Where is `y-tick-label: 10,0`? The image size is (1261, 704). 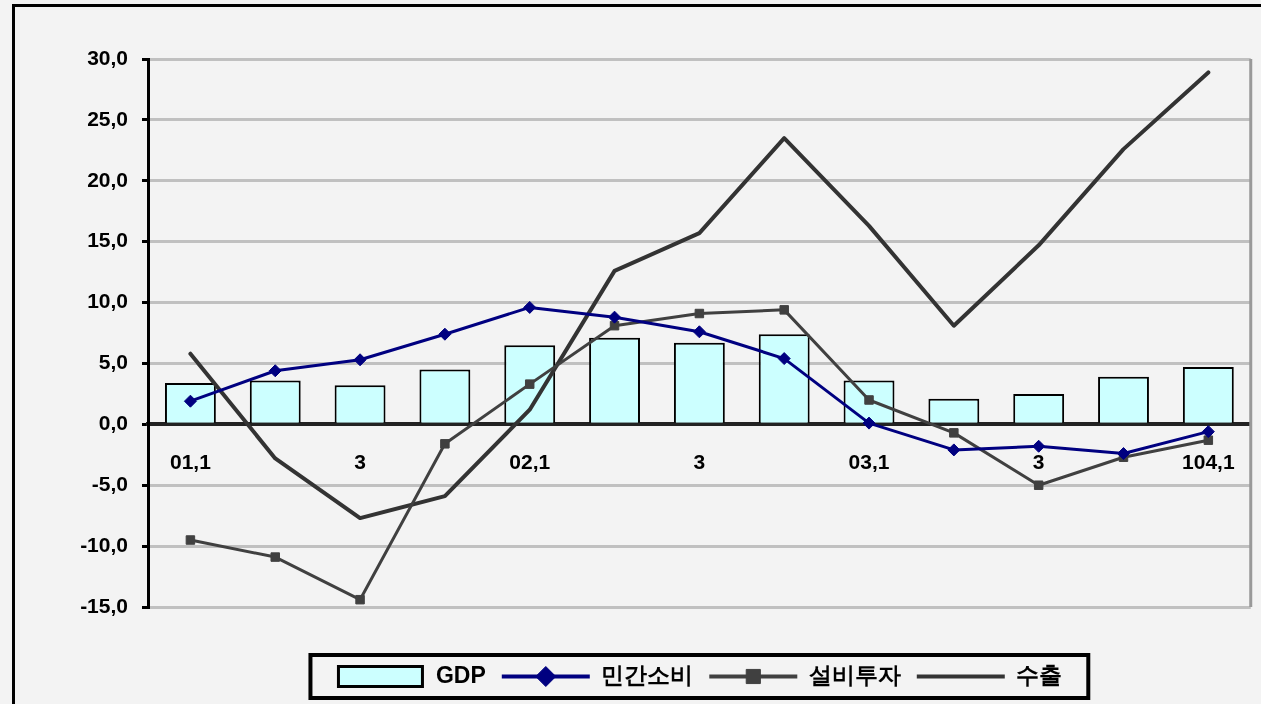
y-tick-label: 10,0 is located at coordinates (107, 301).